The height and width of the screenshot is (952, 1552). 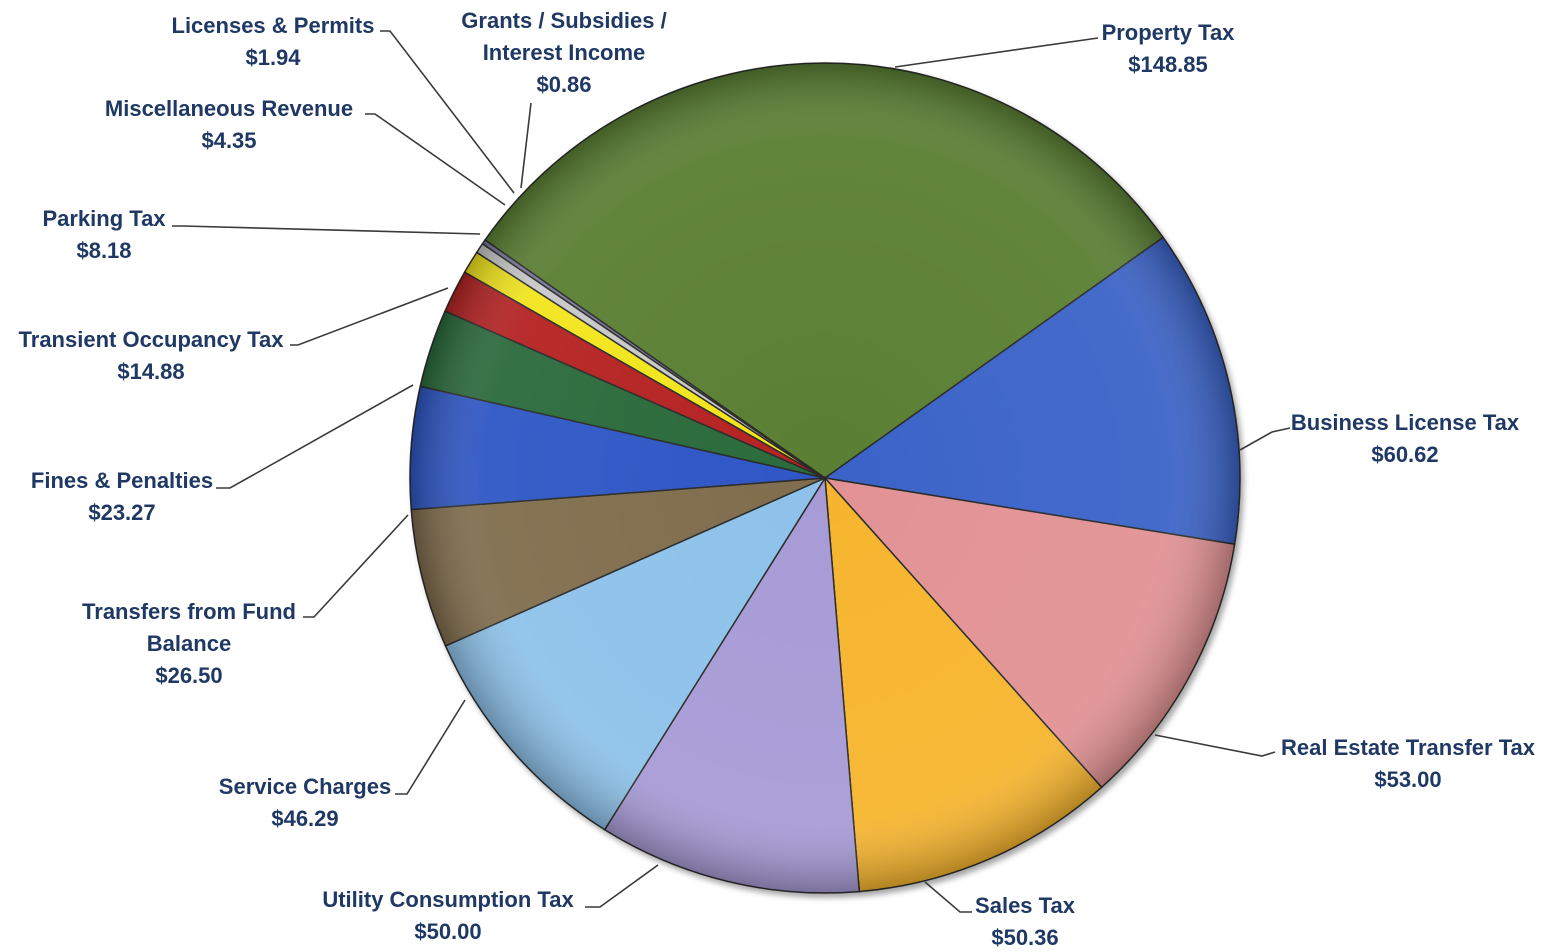 I want to click on slice-label: Sales Tax $50.36, so click(x=1025, y=921).